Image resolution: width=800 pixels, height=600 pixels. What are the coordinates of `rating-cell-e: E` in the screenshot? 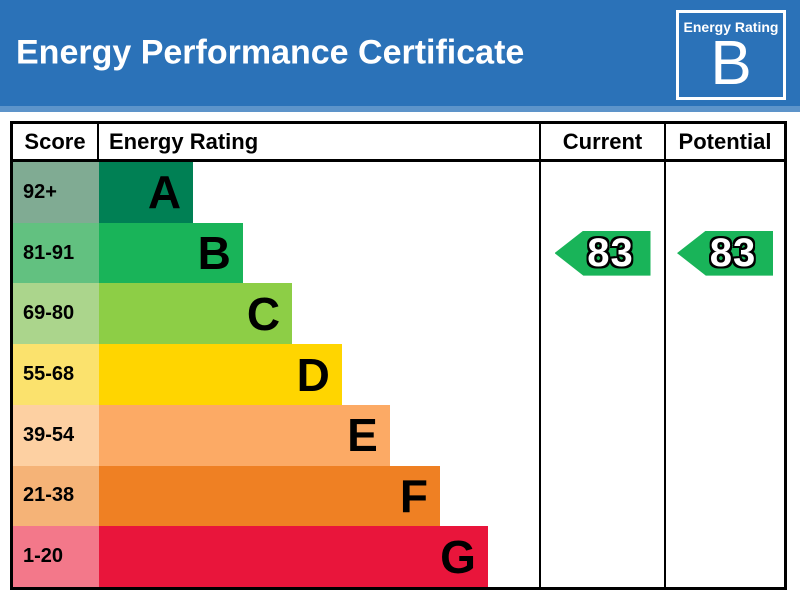 It's located at (319, 435).